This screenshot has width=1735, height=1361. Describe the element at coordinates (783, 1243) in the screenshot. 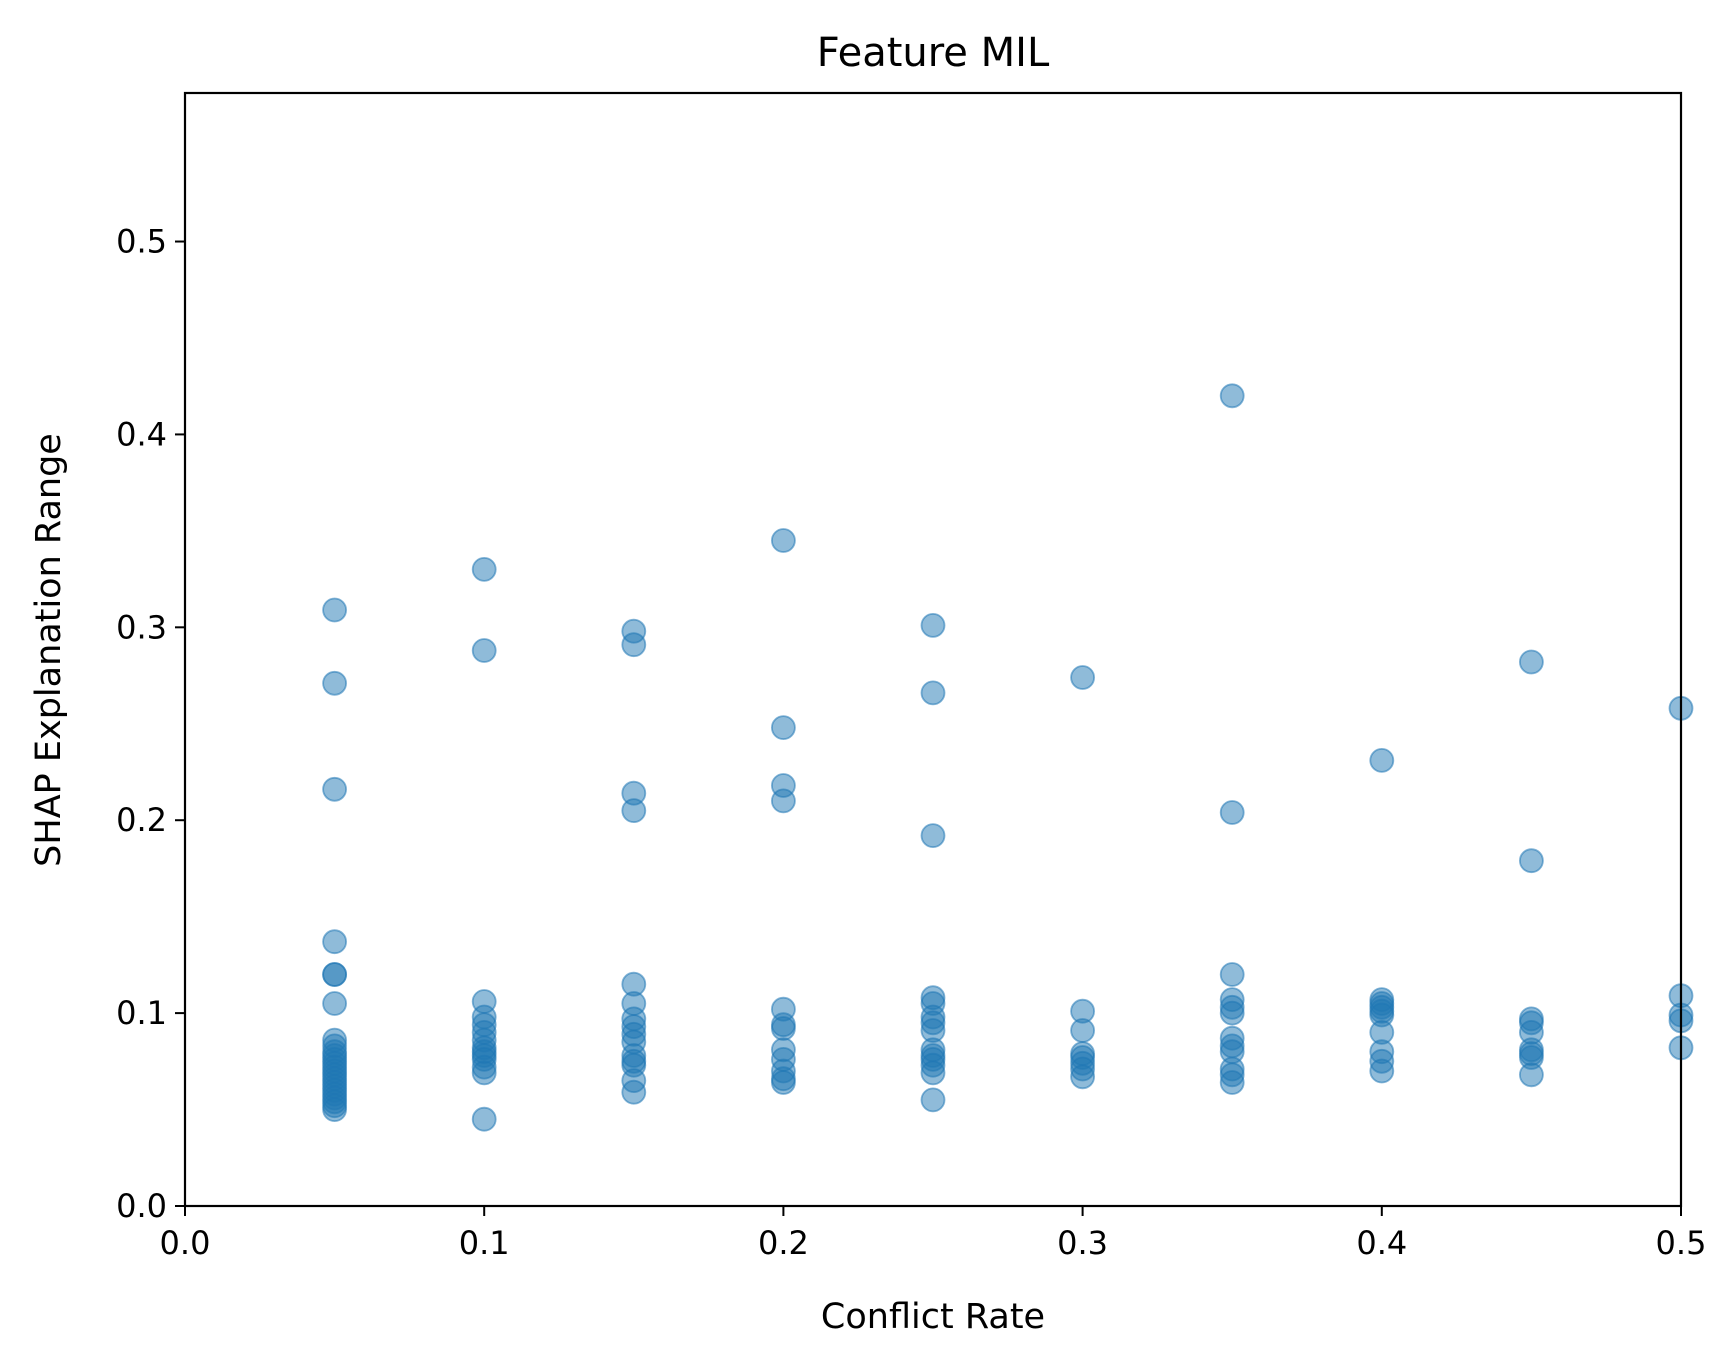

I see `x-tick-label-2: 0.2` at that location.